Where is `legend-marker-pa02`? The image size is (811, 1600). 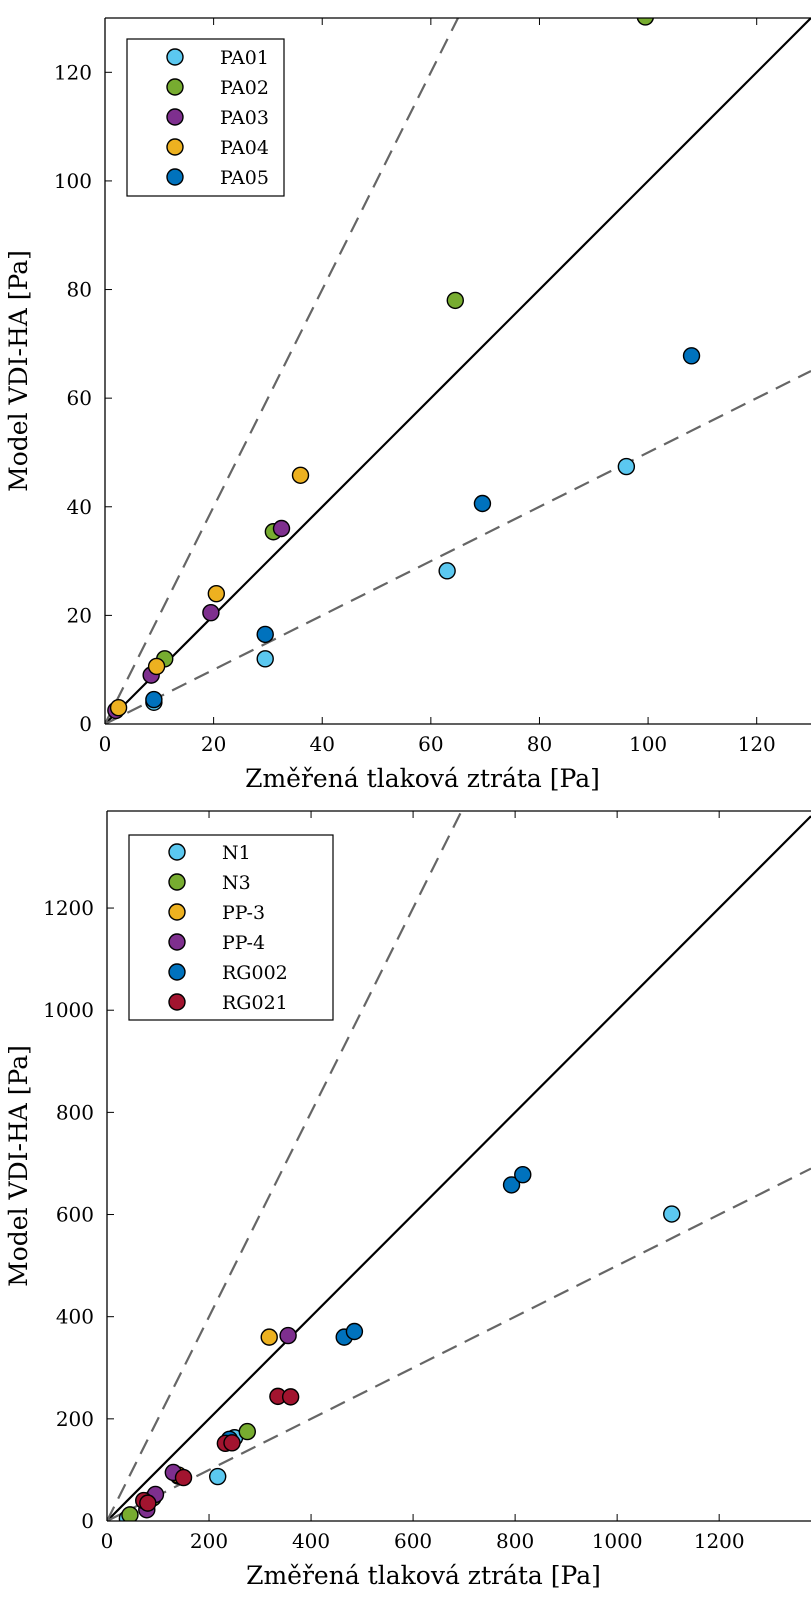
legend-marker-pa02 is located at coordinates (175, 87).